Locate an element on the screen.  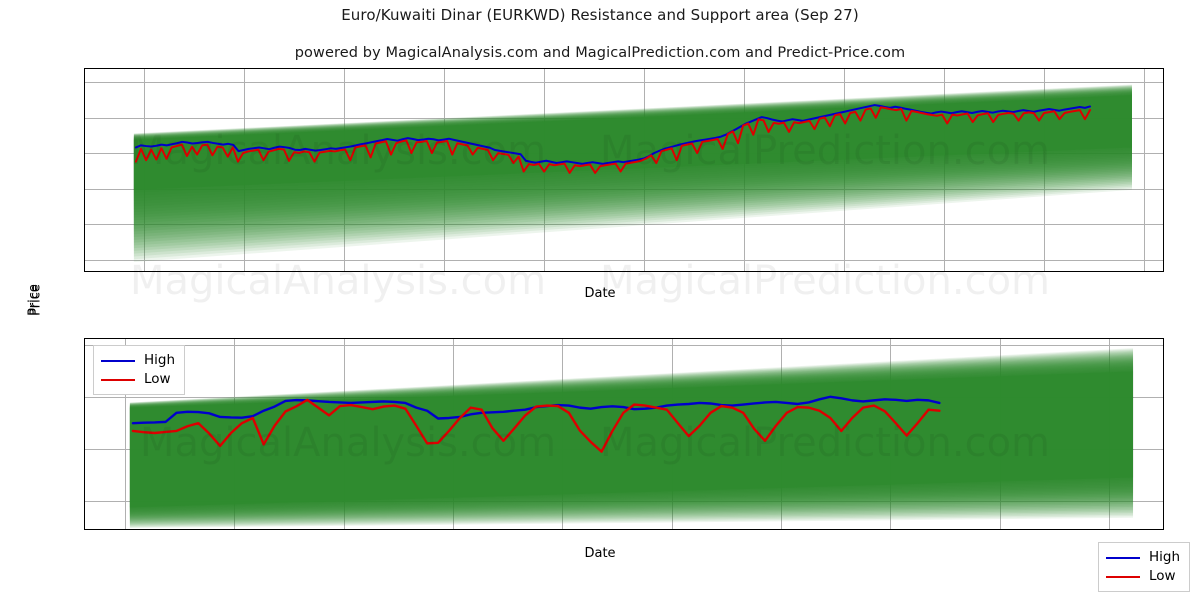
x-axis-label-top: Date is located at coordinates (600, 293).